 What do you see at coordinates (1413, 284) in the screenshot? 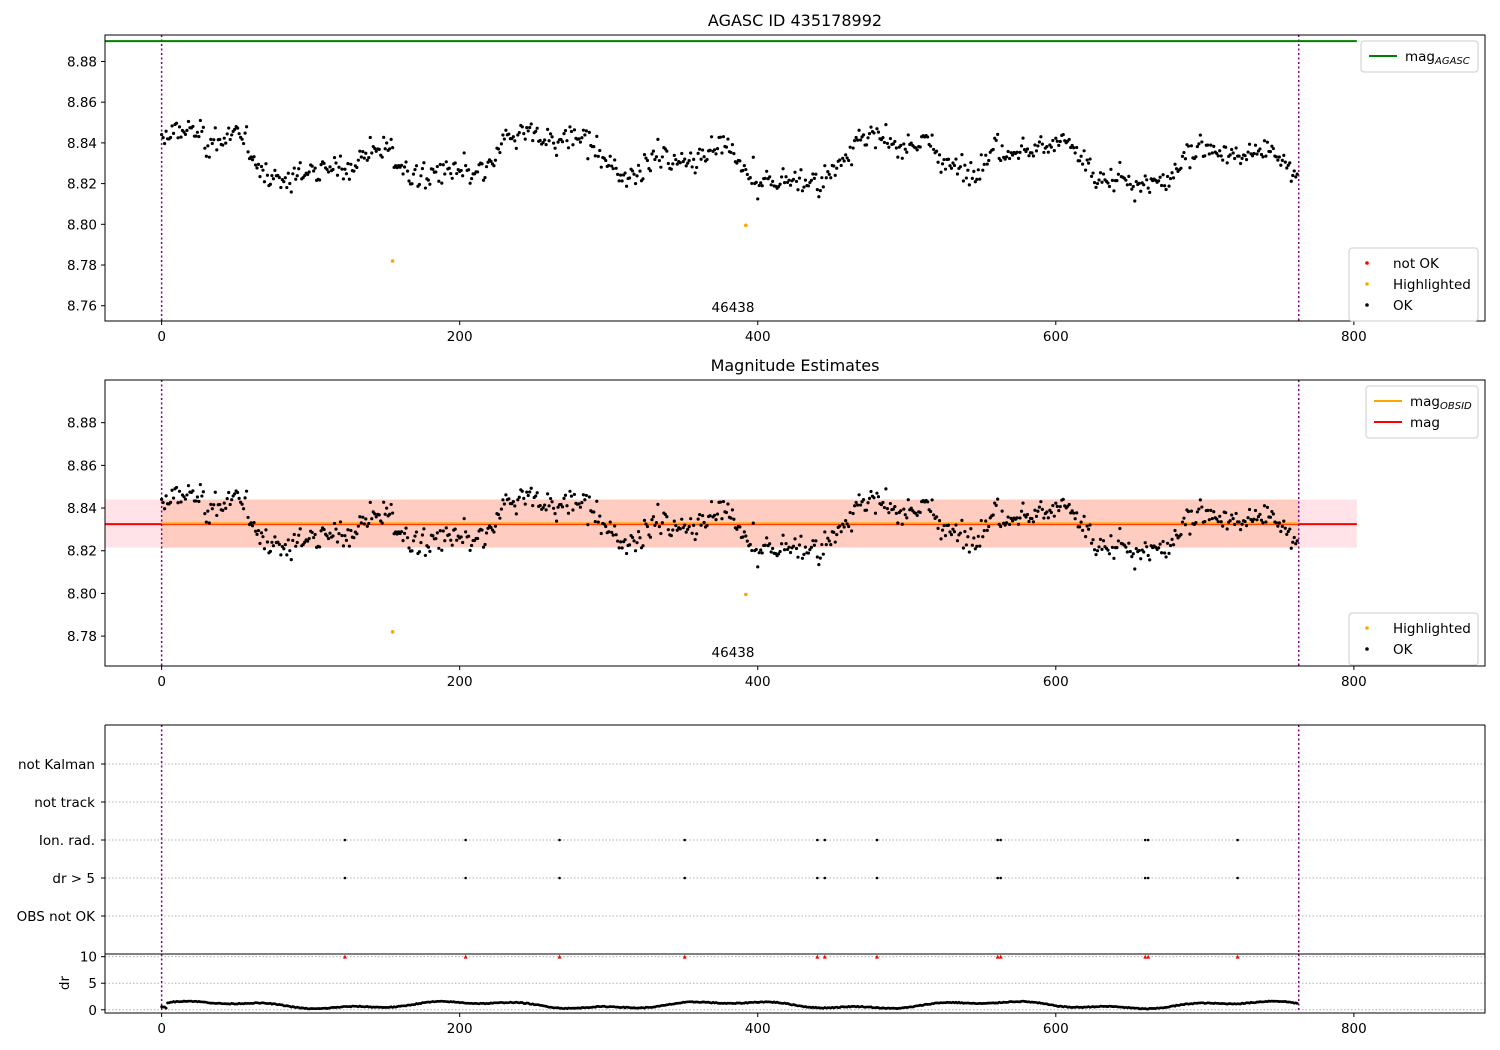
I see `legend-box` at bounding box center [1413, 284].